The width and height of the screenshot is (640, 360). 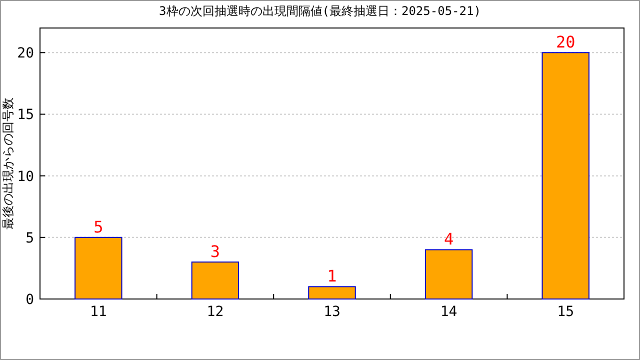 What do you see at coordinates (449, 312) in the screenshot?
I see `x-tick-label: 14` at bounding box center [449, 312].